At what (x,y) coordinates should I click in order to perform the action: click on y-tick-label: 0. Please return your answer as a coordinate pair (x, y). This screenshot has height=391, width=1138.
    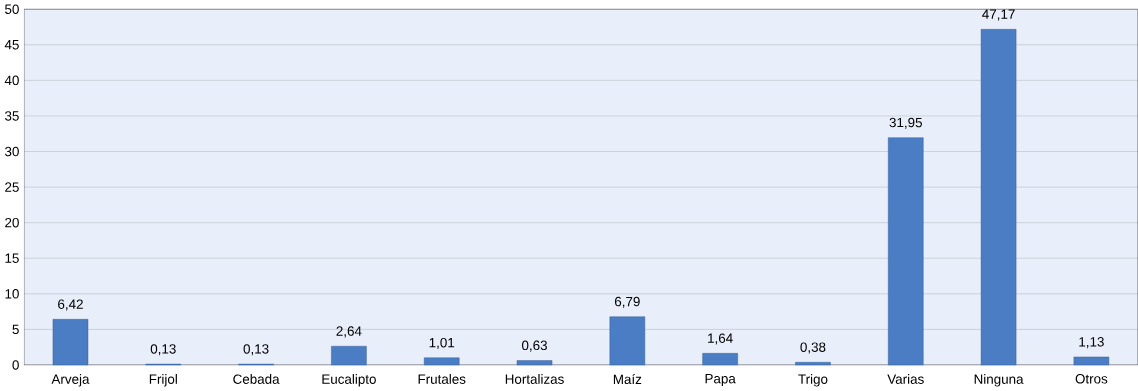
    Looking at the image, I should click on (15, 365).